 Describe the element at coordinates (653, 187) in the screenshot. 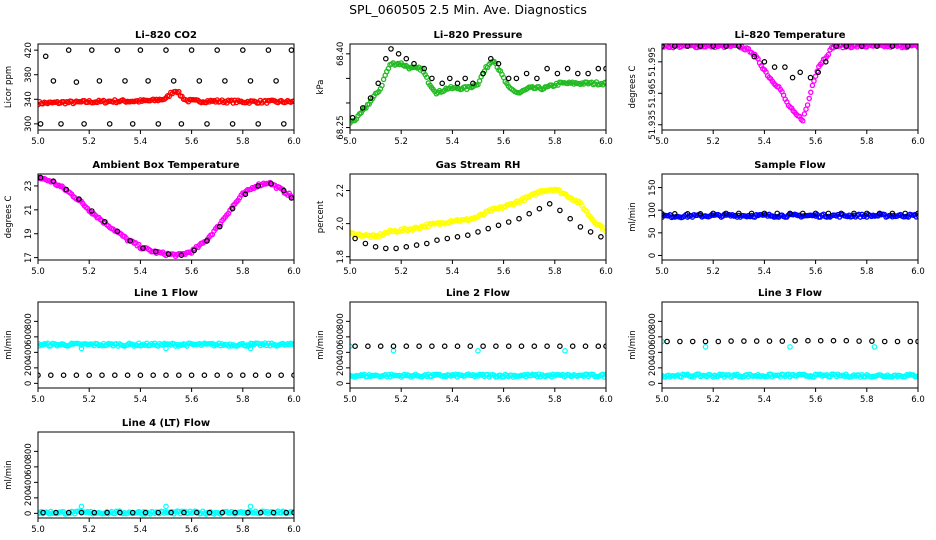

I see `y-tick-label: 150` at that location.